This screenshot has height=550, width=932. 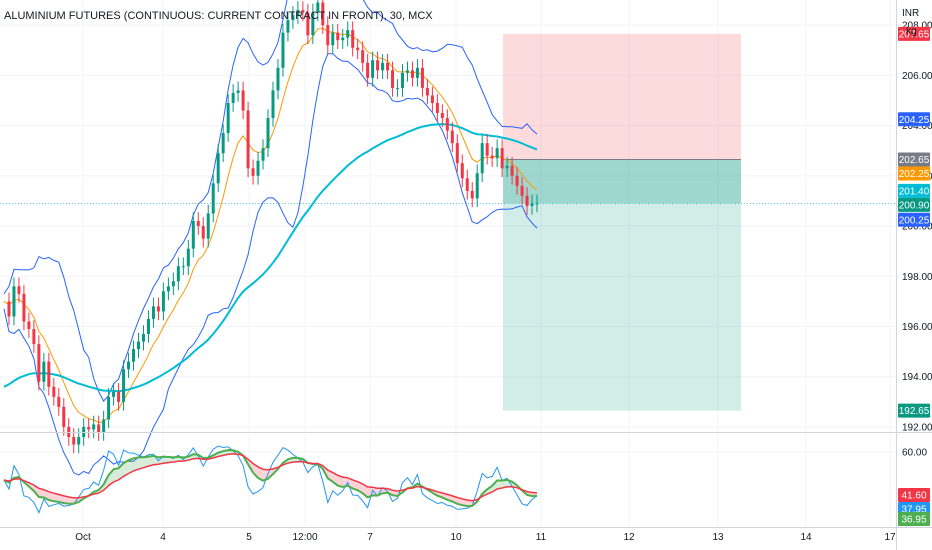 What do you see at coordinates (913, 520) in the screenshot?
I see `osc-tag: 36.95` at bounding box center [913, 520].